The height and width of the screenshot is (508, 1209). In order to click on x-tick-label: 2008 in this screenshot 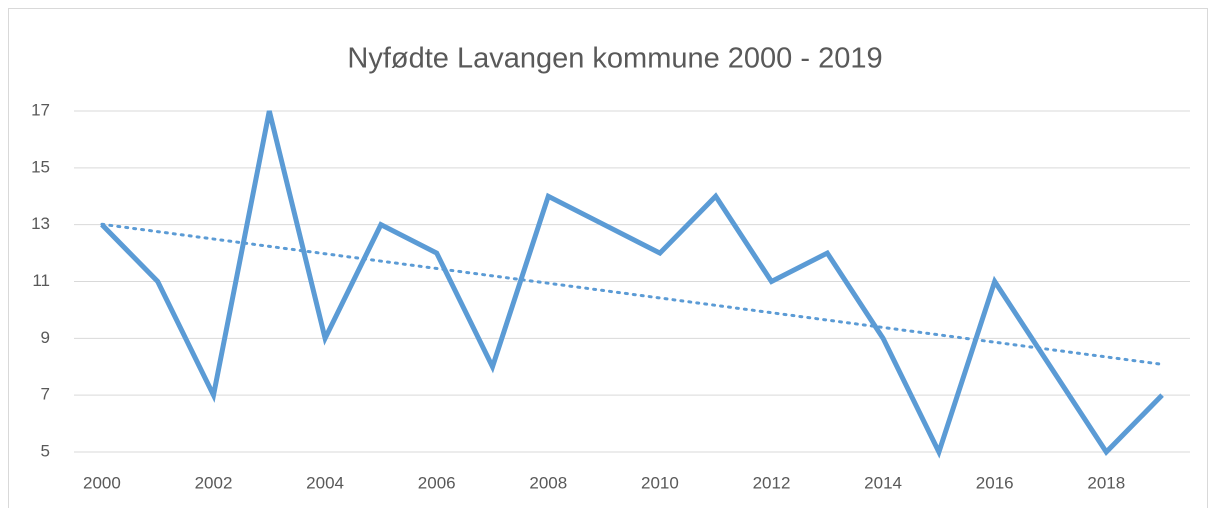, I will do `click(548, 482)`.